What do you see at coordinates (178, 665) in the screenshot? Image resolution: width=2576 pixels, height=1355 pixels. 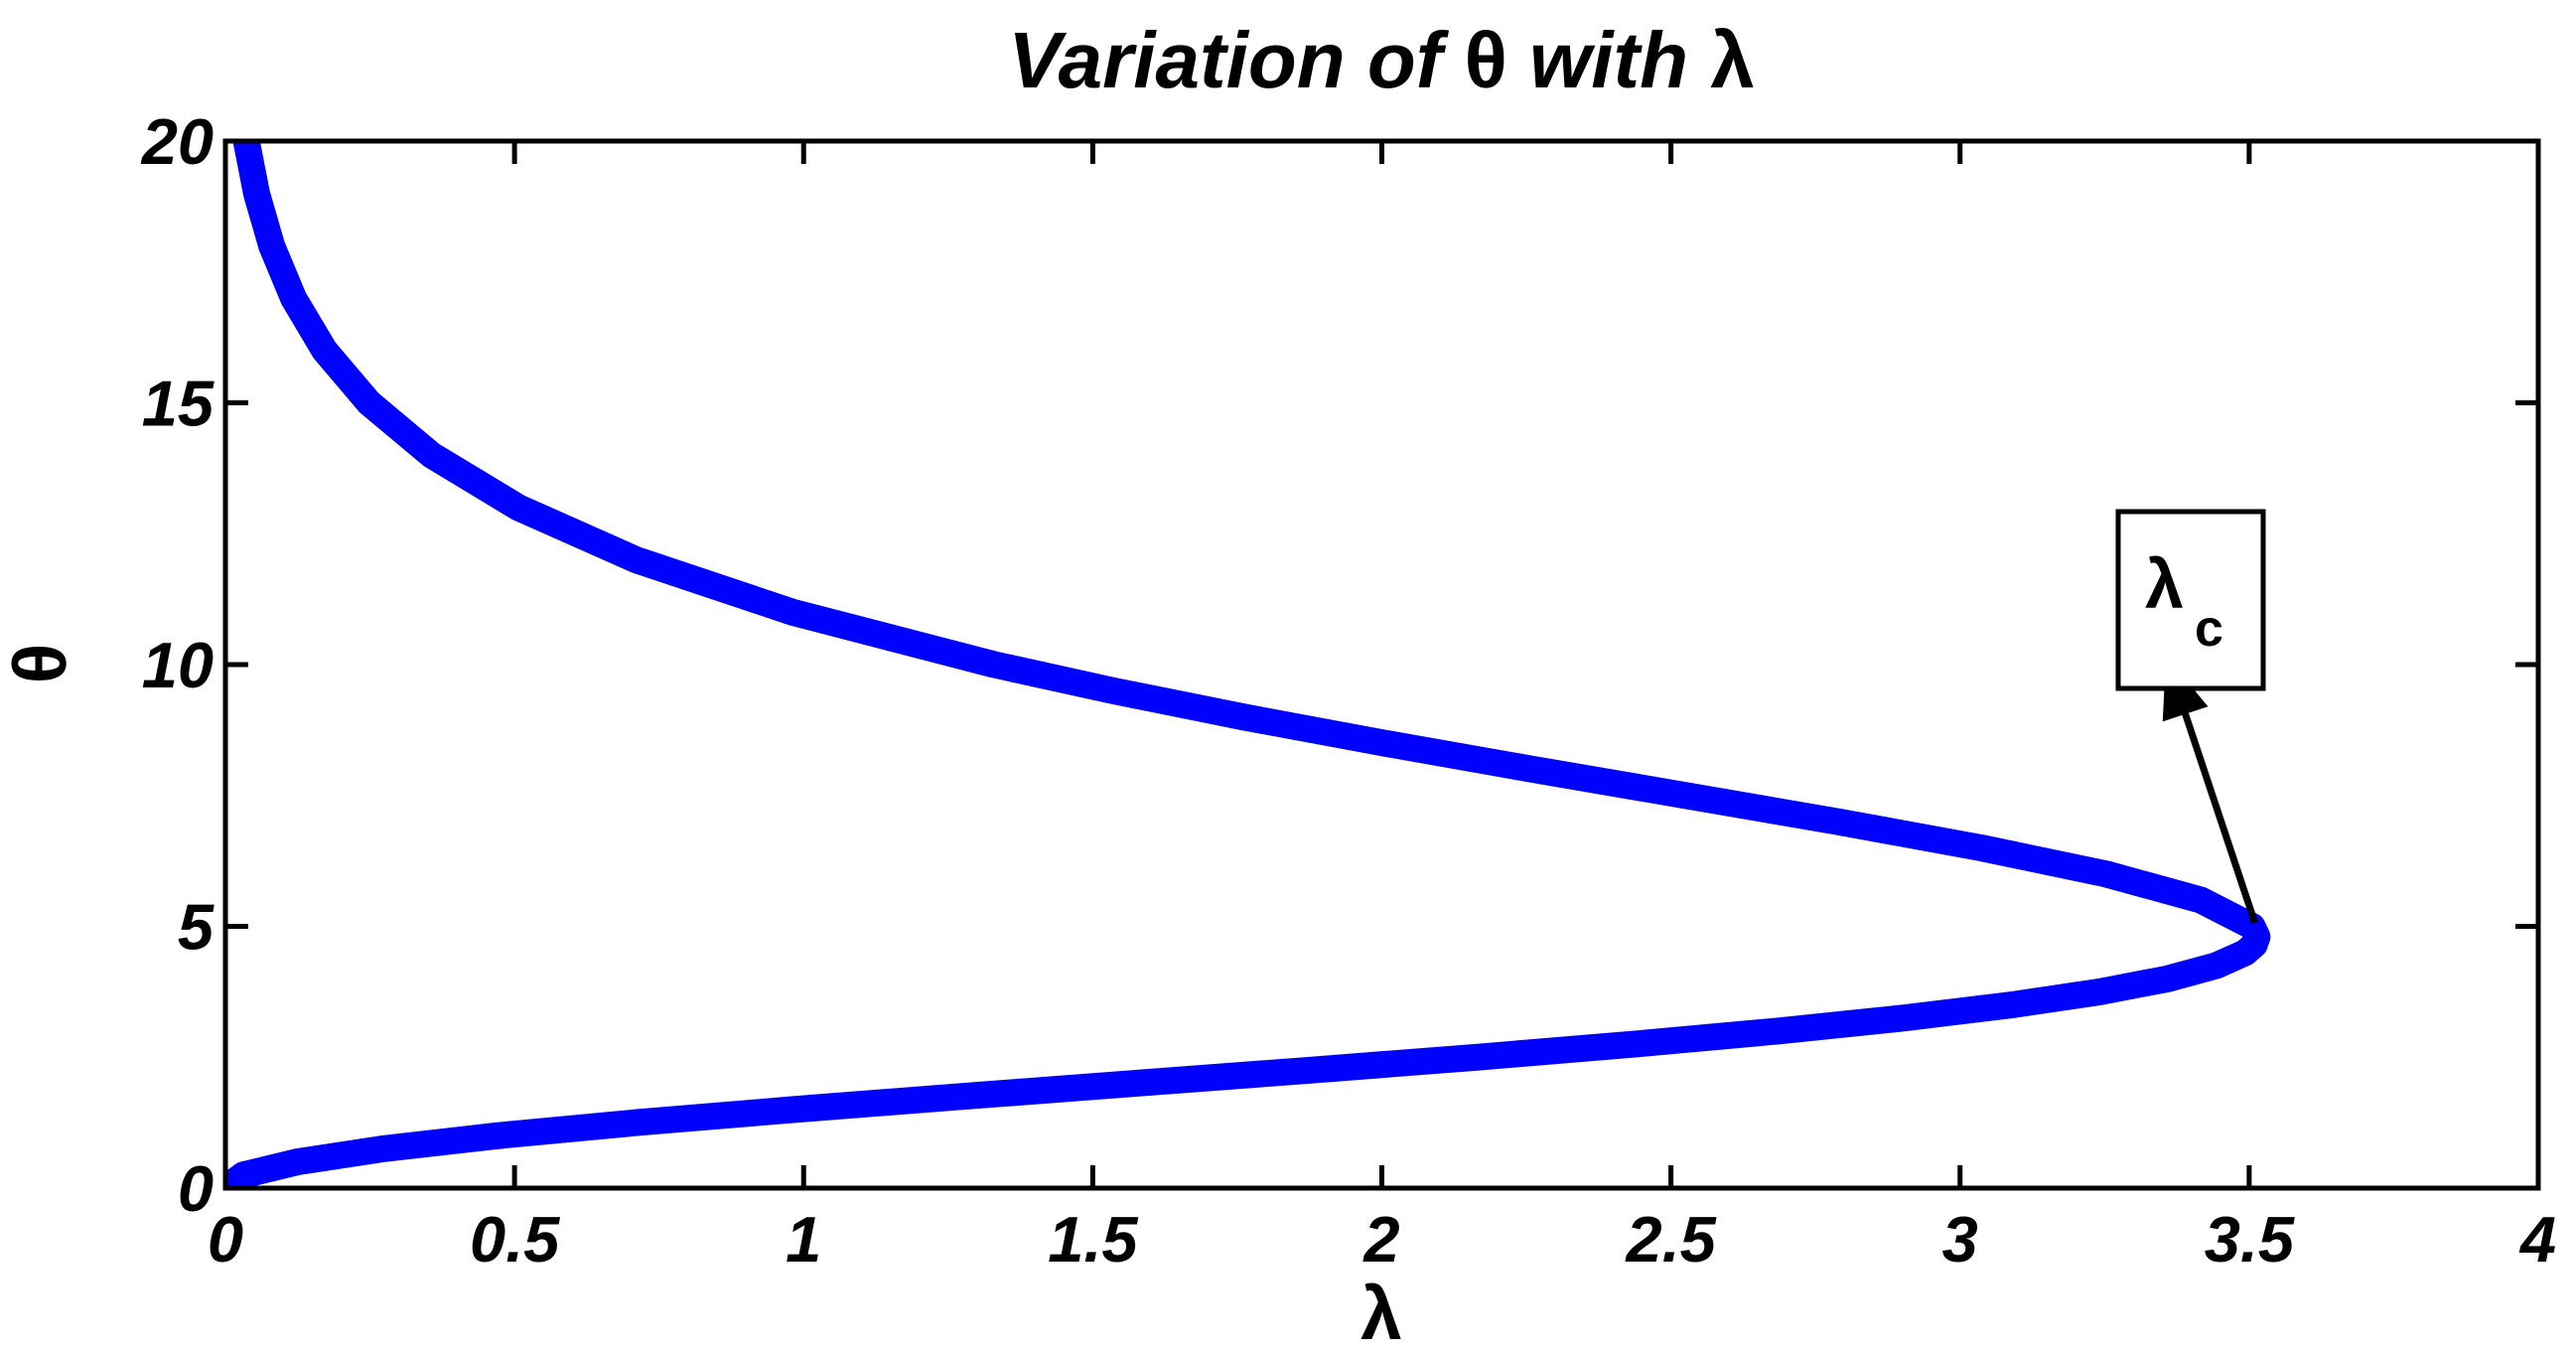 I see `y-tick-label: 10` at bounding box center [178, 665].